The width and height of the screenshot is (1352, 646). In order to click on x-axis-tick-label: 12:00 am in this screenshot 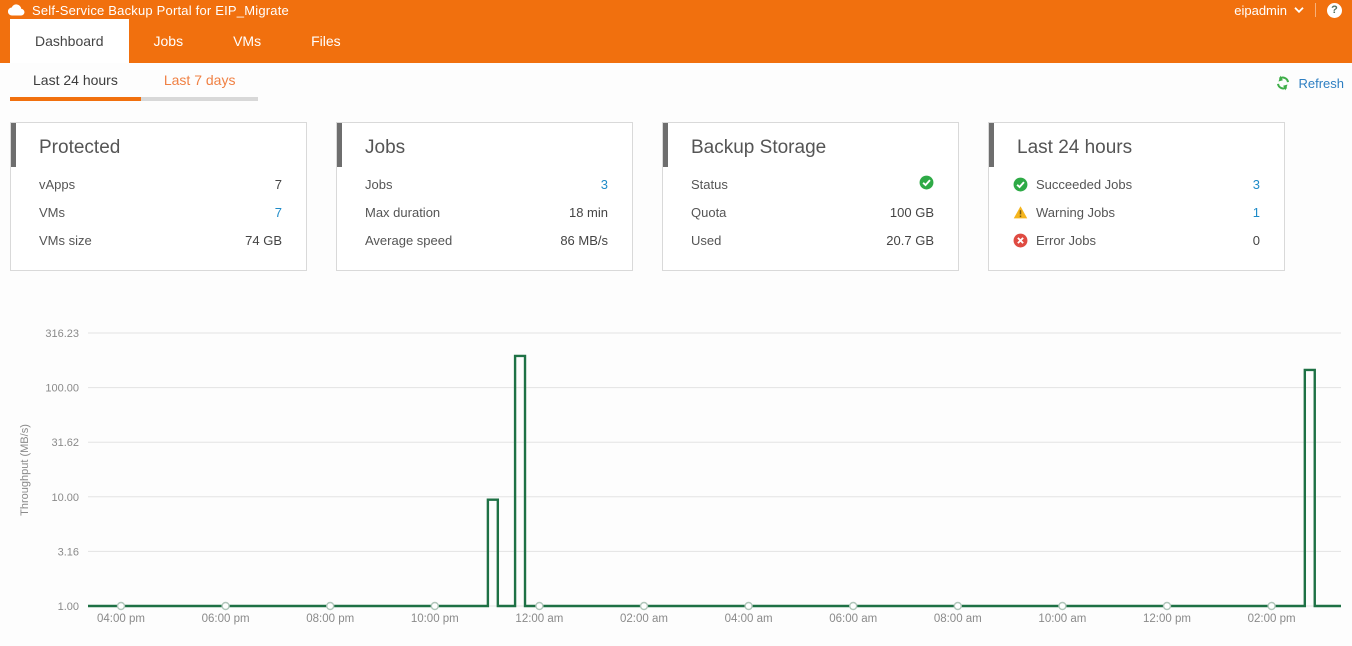, I will do `click(539, 619)`.